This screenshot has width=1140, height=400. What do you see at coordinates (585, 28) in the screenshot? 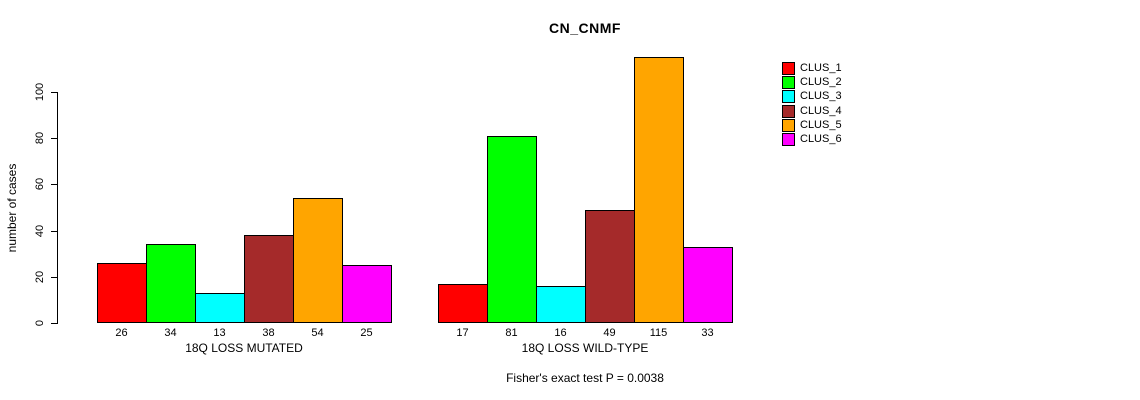
I see `chart-title: CN_CNMF` at bounding box center [585, 28].